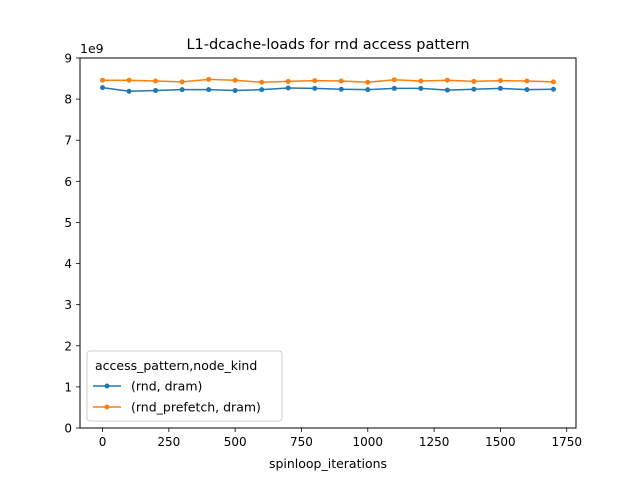 This screenshot has height=480, width=640. What do you see at coordinates (328, 85) in the screenshot?
I see `plot-area` at bounding box center [328, 85].